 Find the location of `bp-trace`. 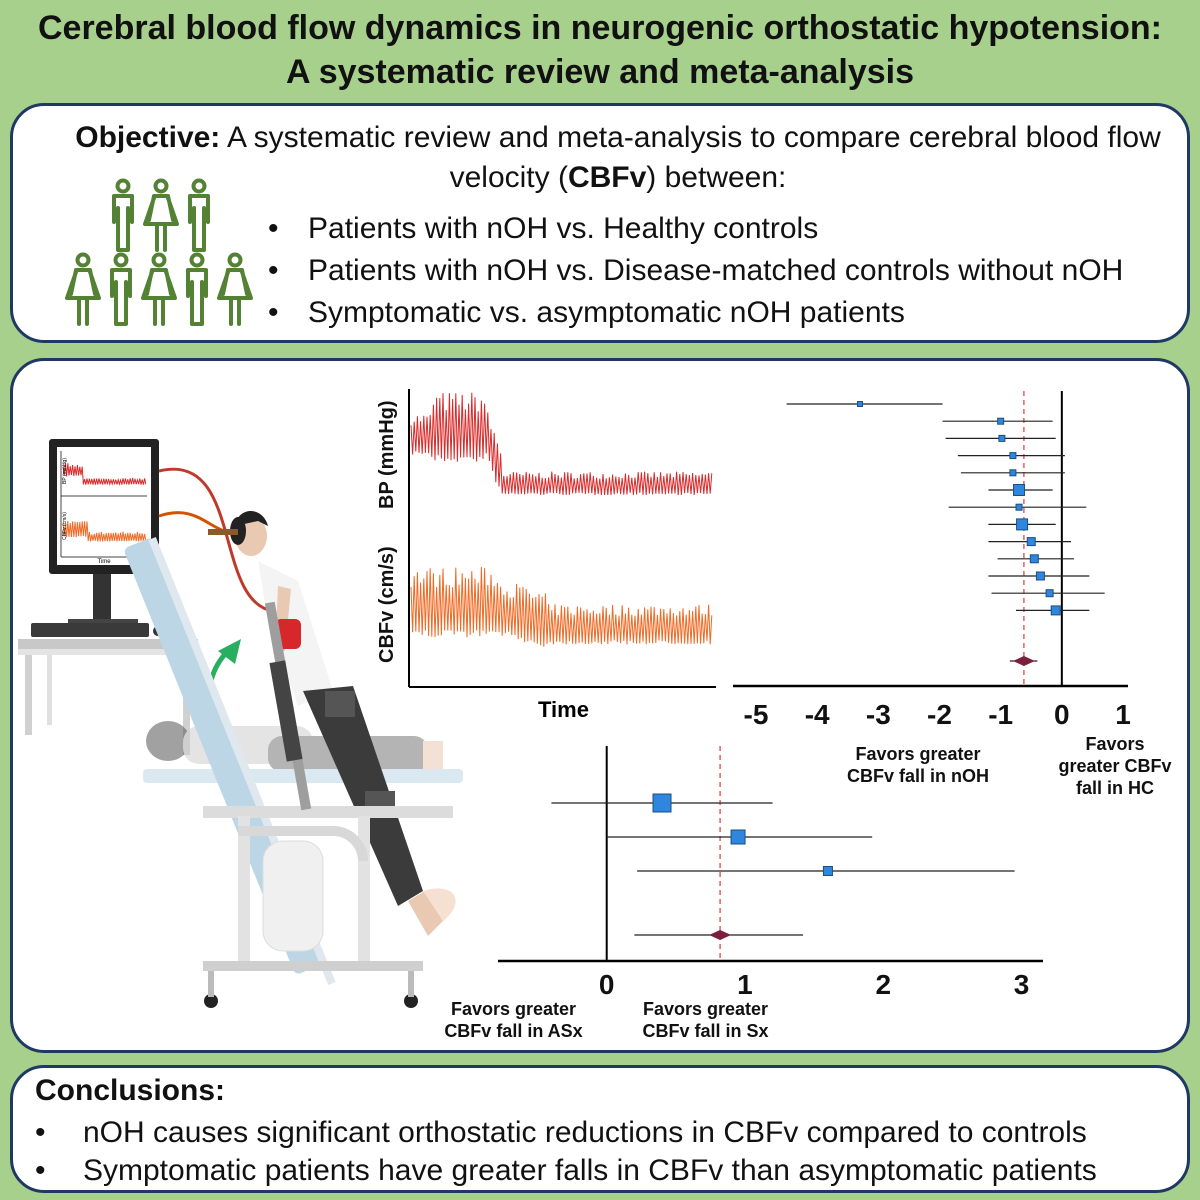

bp-trace is located at coordinates (561, 444).